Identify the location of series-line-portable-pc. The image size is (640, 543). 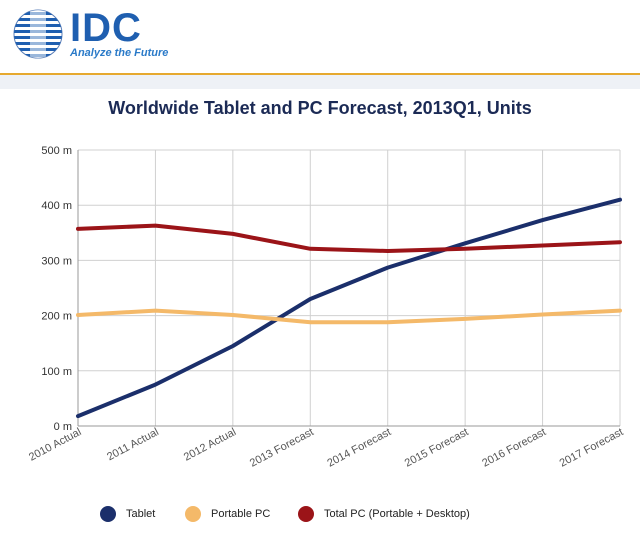
(349, 316).